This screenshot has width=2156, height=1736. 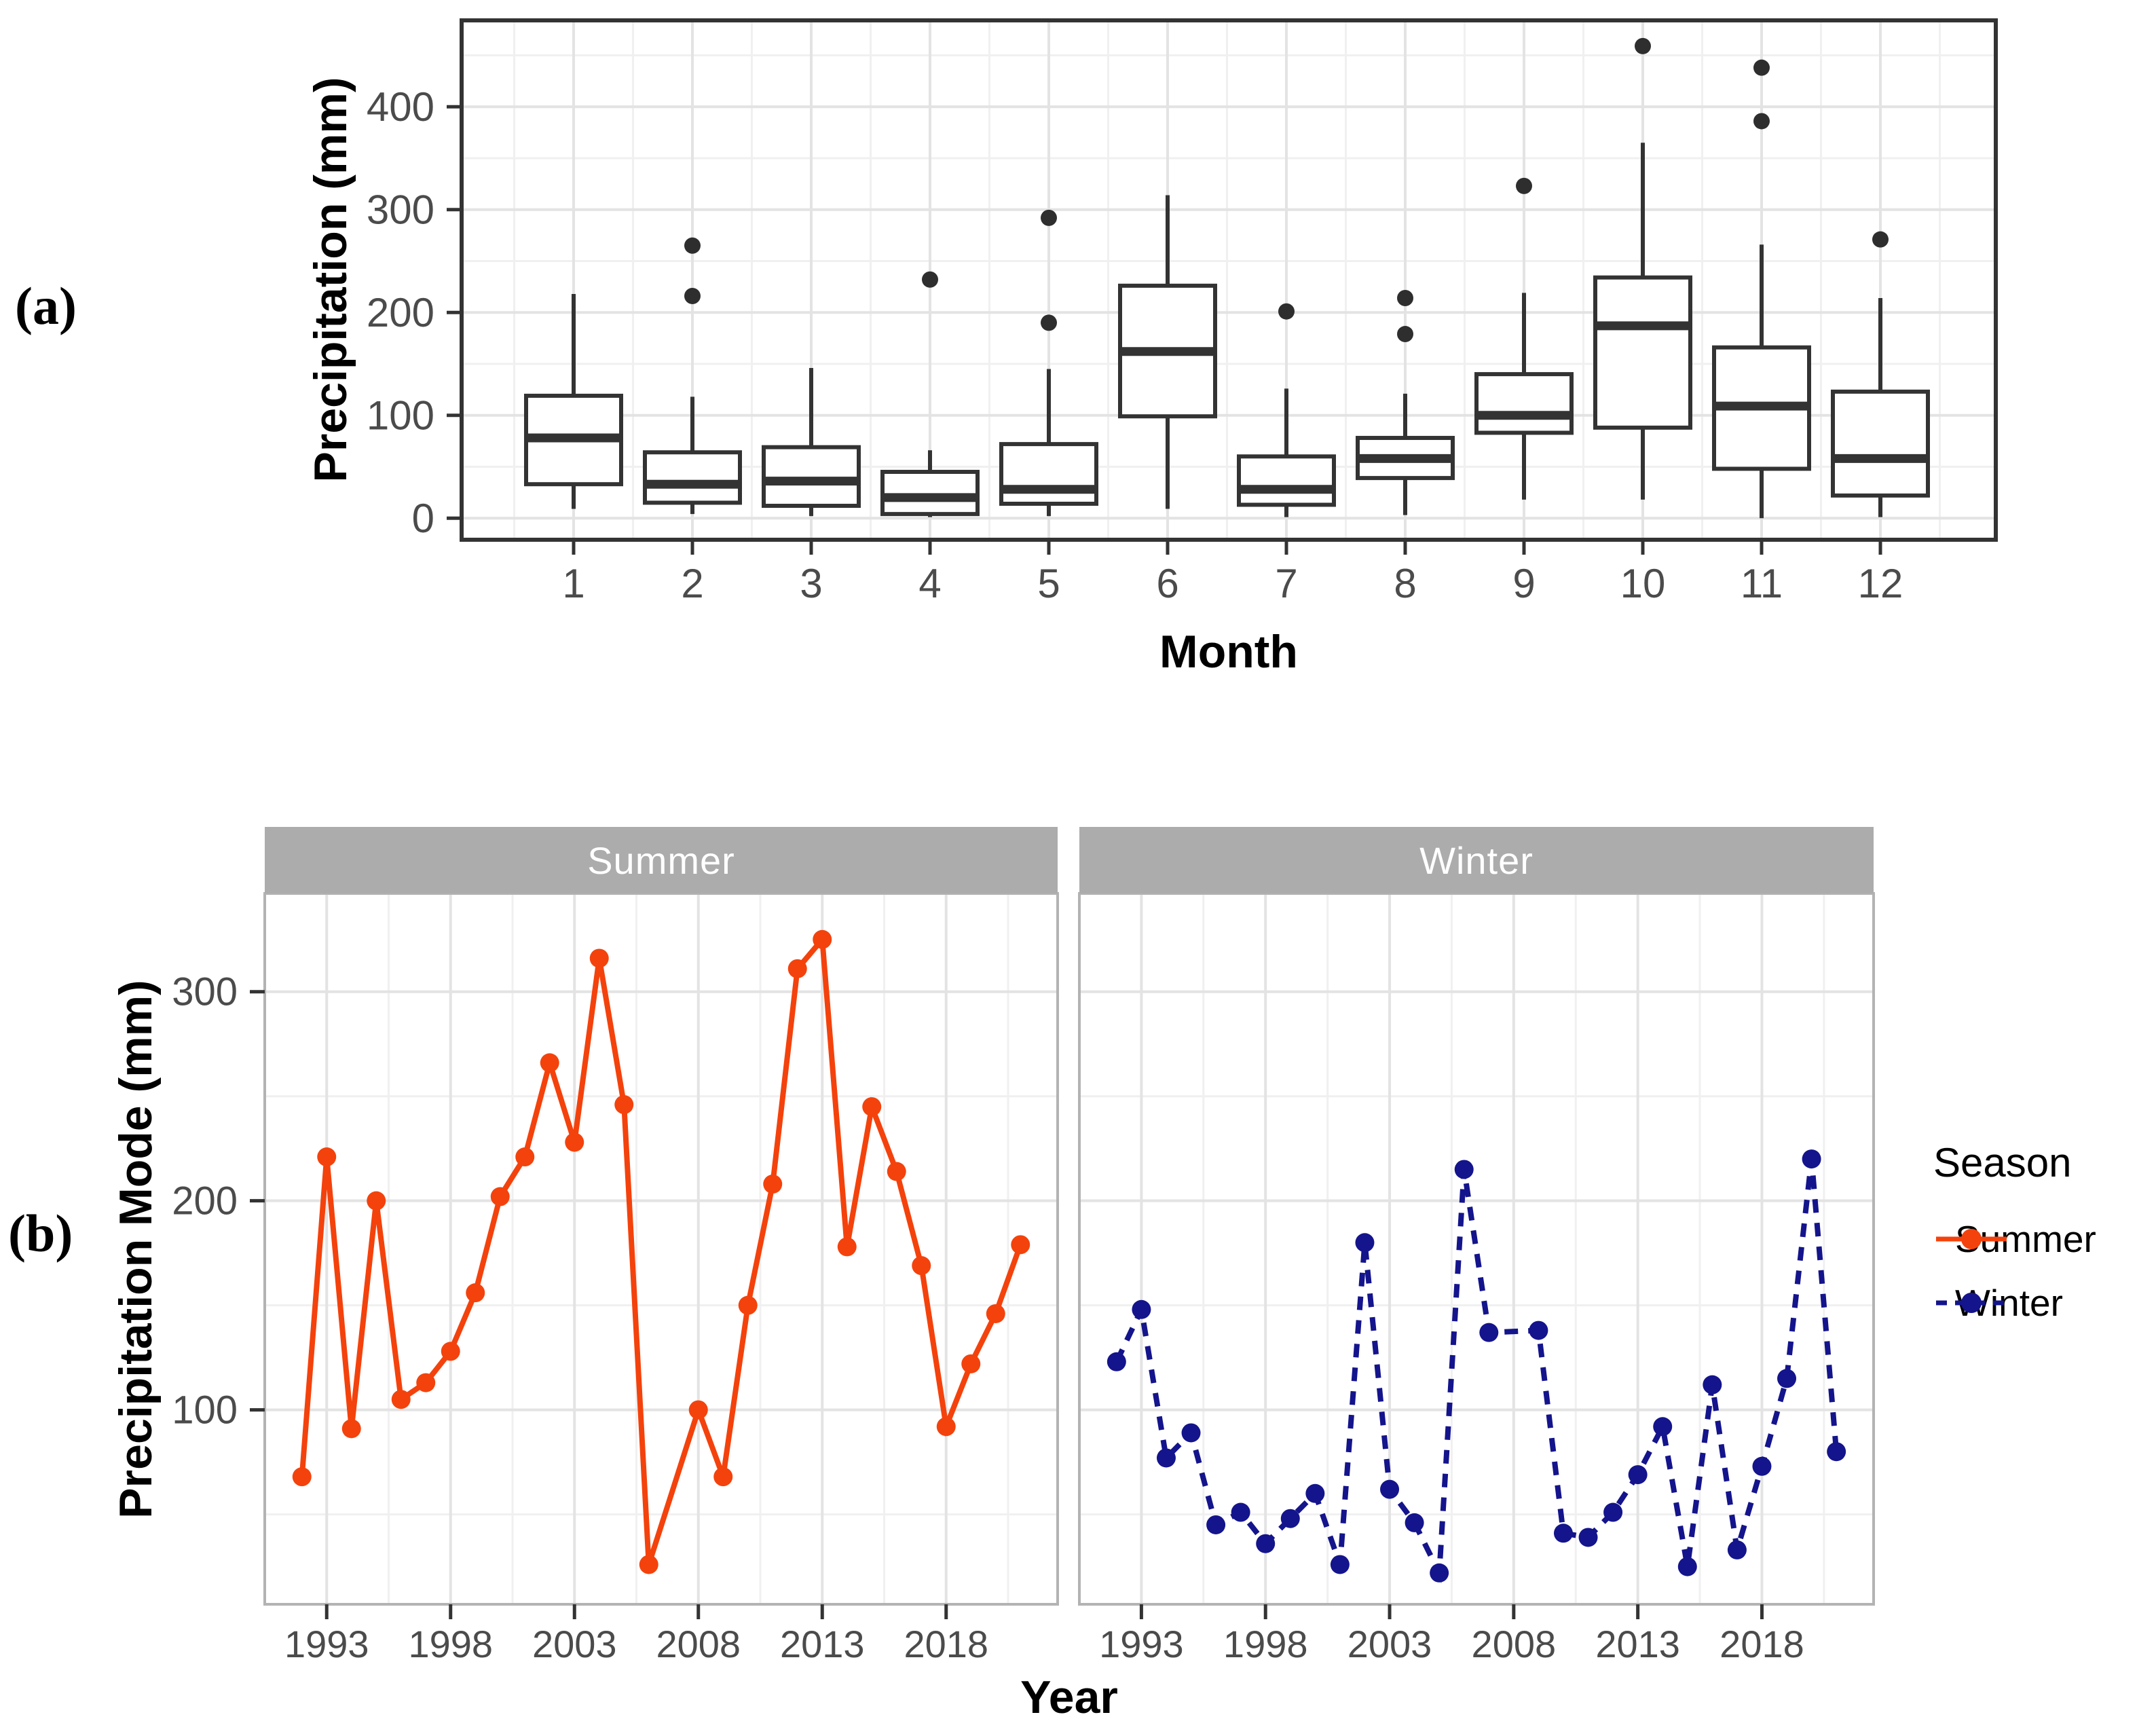 What do you see at coordinates (1523, 583) in the screenshot?
I see `svg-text: 9` at bounding box center [1523, 583].